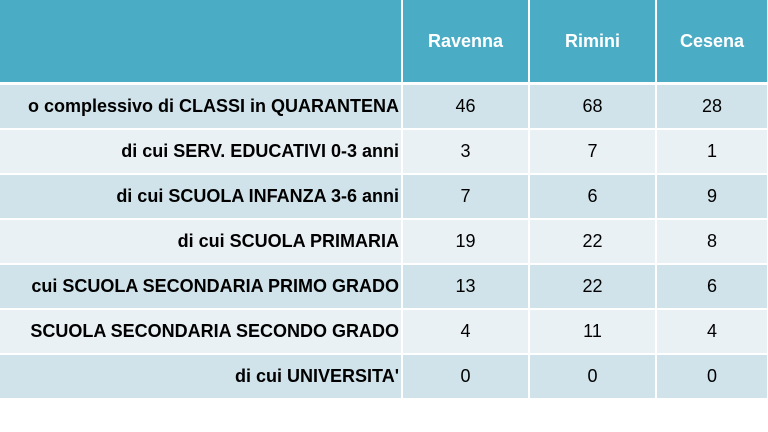 The image size is (768, 432). I want to click on cell-ravenna: 4, so click(466, 332).